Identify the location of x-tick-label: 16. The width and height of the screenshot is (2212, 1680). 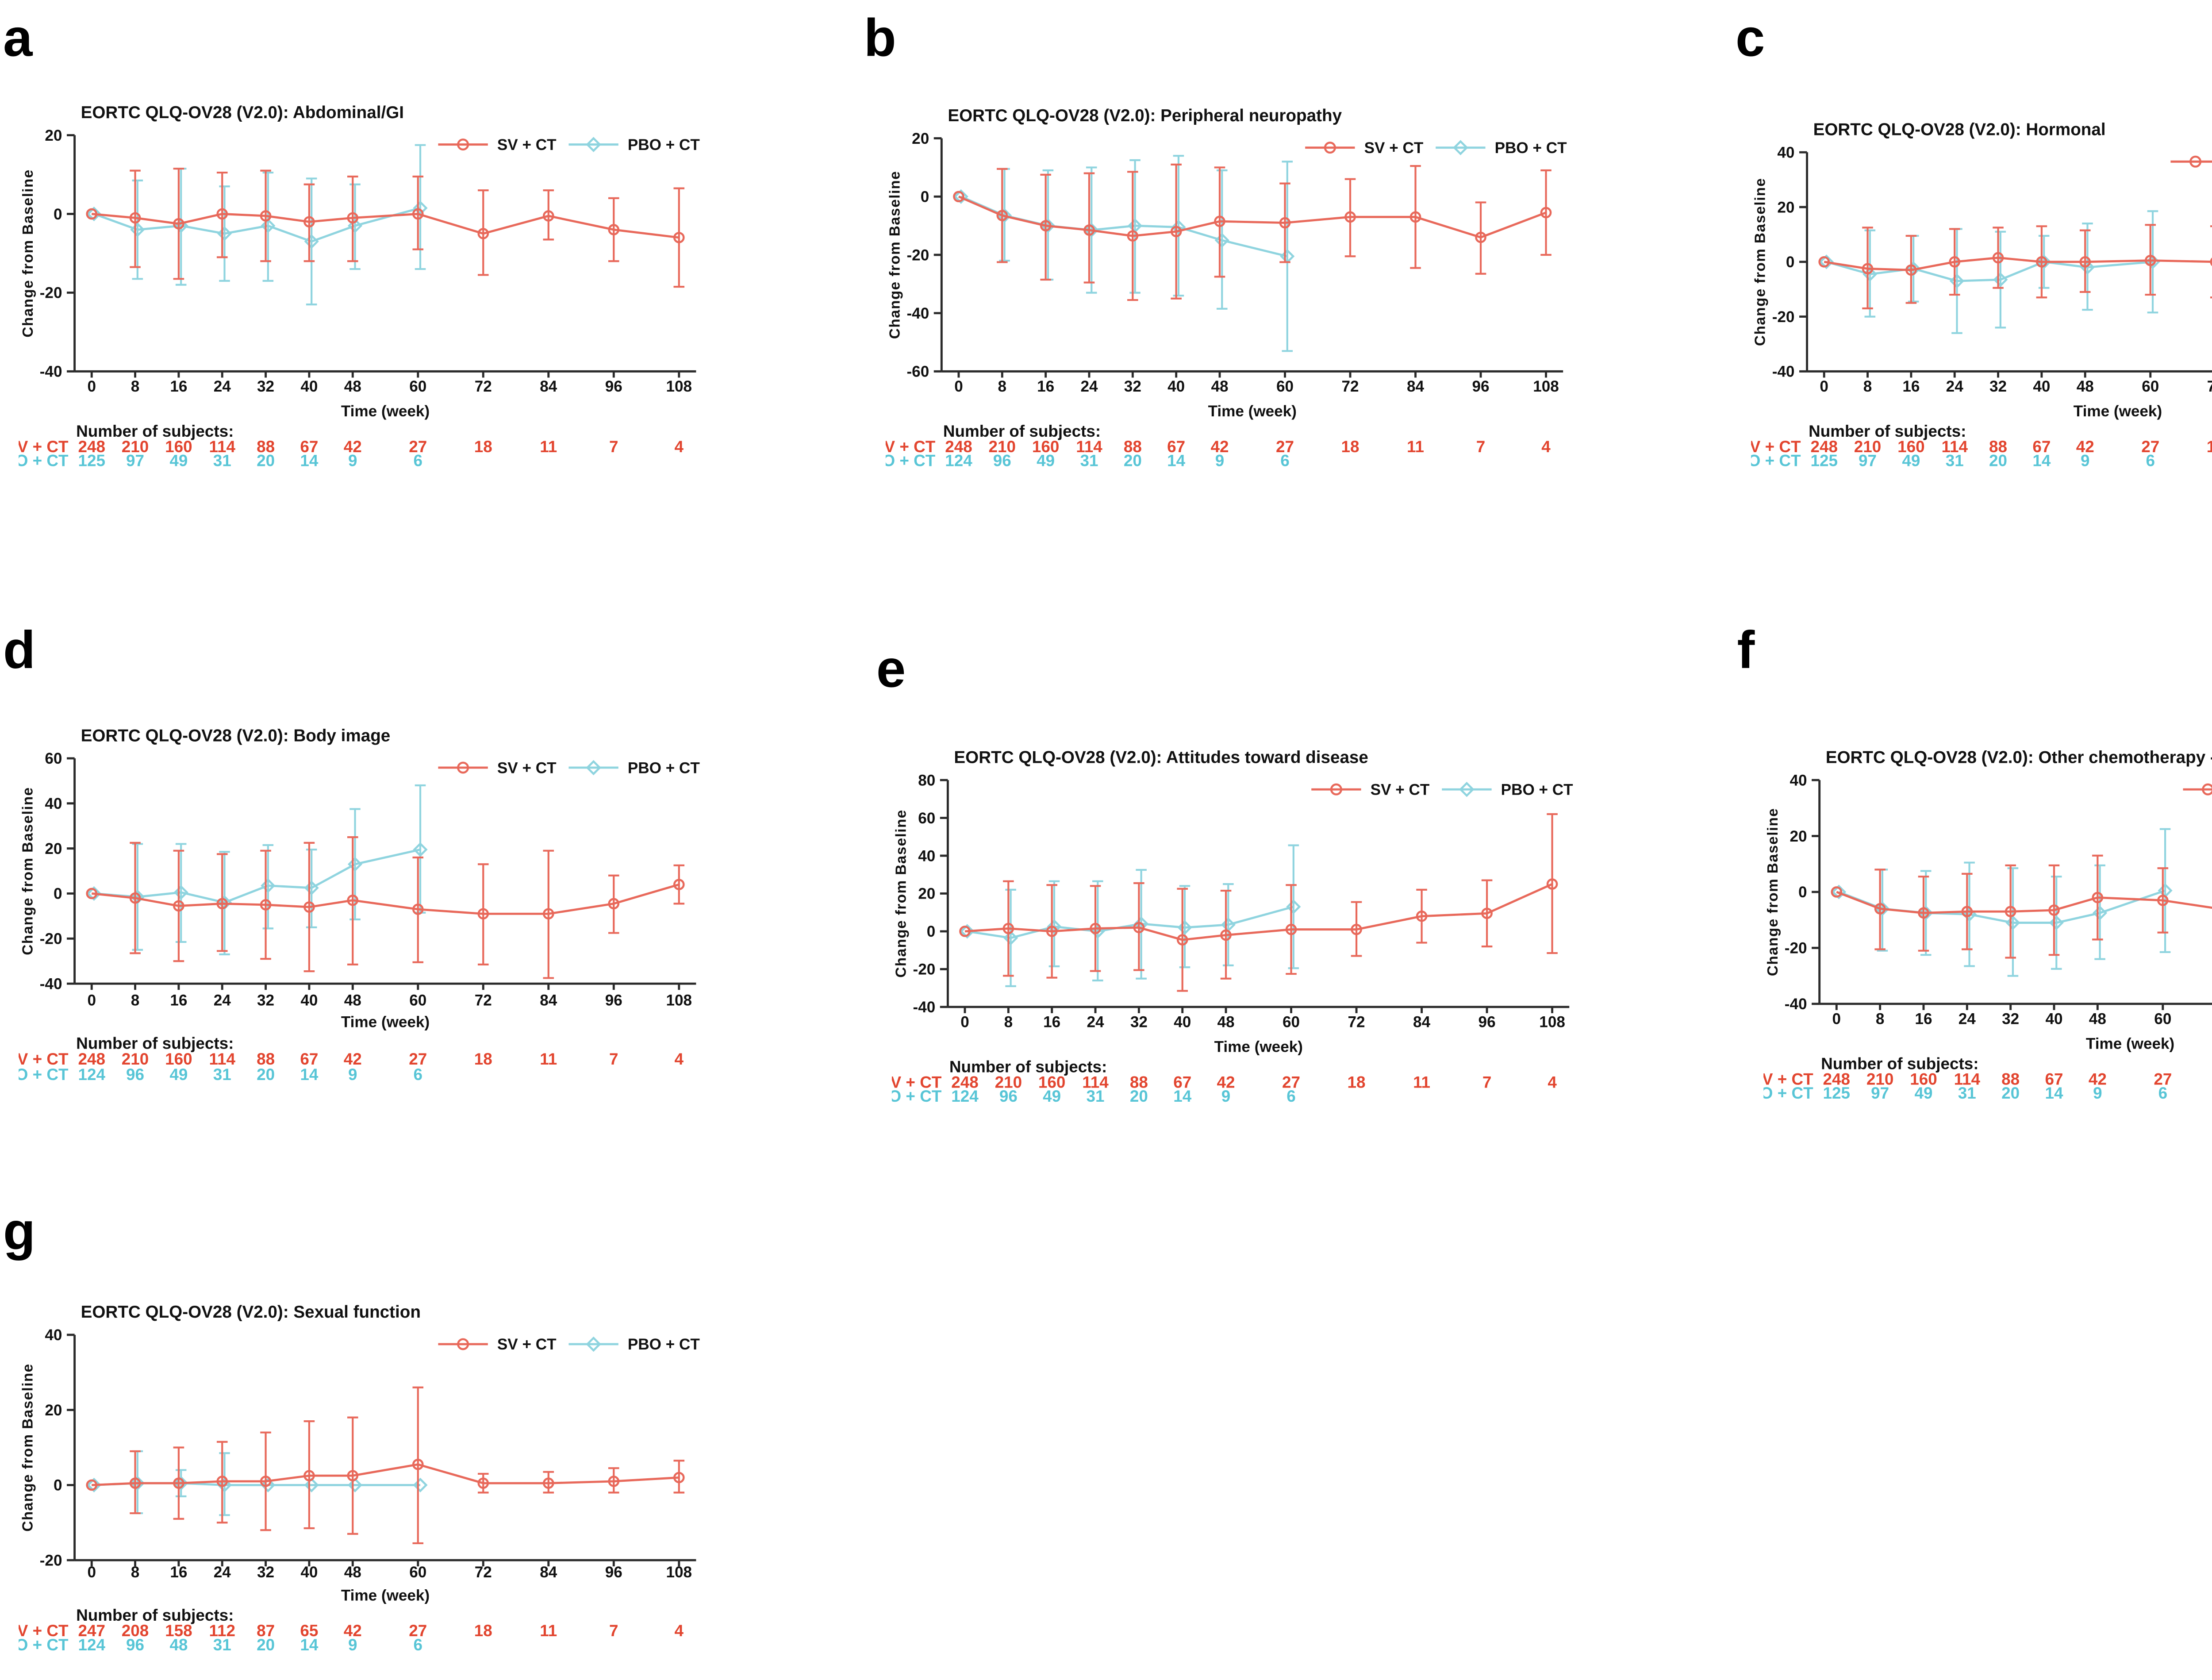
(179, 1572).